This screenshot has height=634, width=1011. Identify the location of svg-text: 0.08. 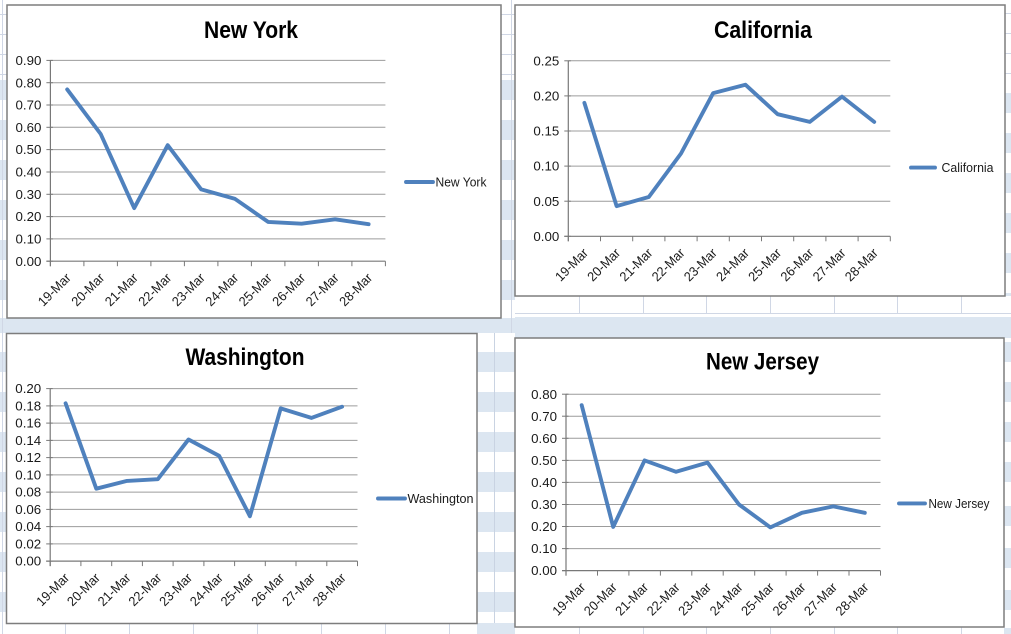
(28, 492).